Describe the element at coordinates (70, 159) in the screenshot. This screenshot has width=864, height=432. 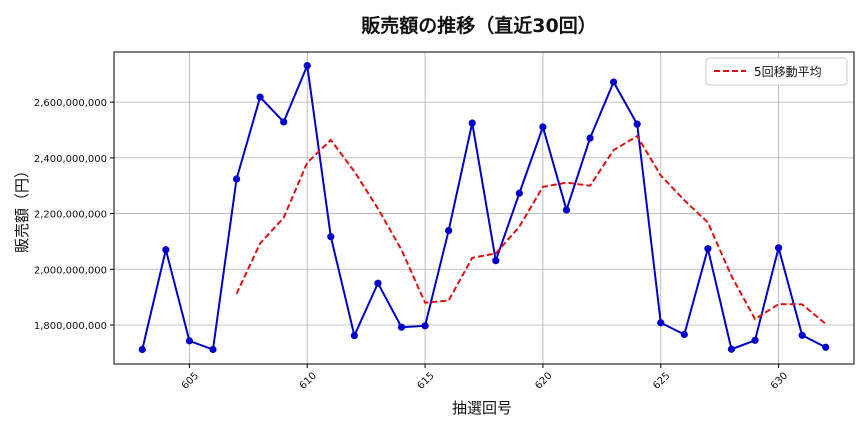
I see `y-tick-label: 2,400,000,000` at that location.